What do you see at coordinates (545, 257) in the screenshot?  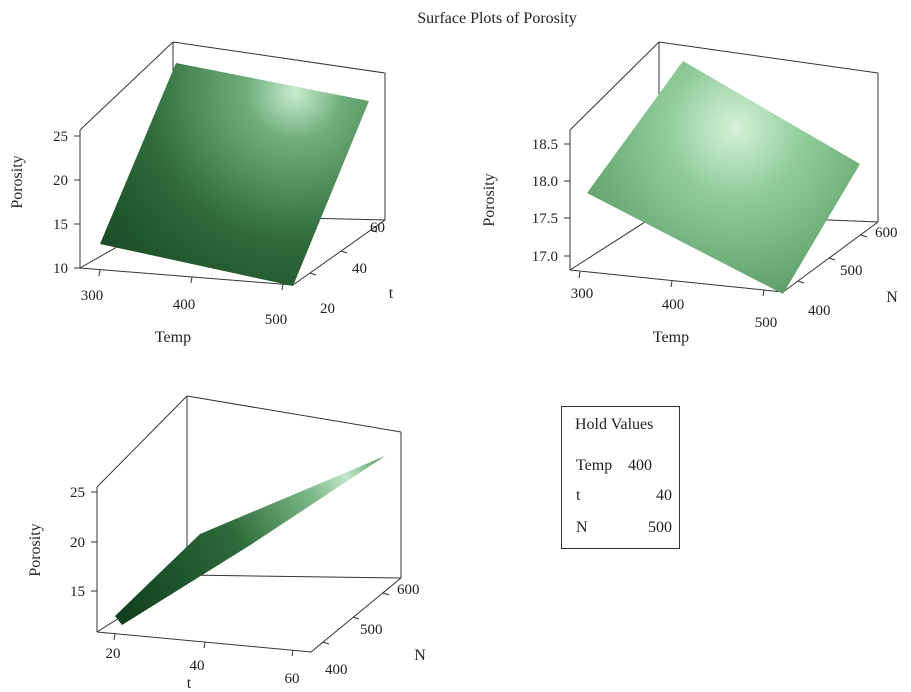 I see `z-tick-label: 17.0` at bounding box center [545, 257].